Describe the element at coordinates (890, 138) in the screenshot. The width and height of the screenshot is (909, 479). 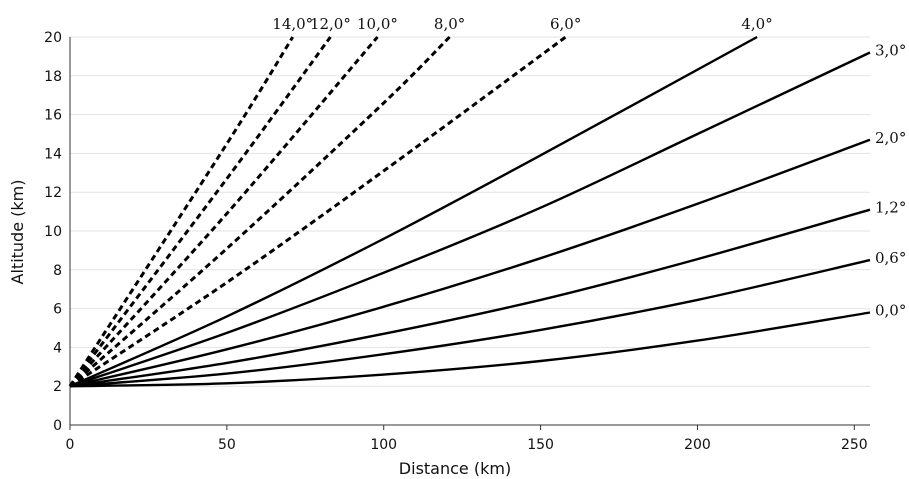
I see `elevation-label-20: 2,0°` at that location.